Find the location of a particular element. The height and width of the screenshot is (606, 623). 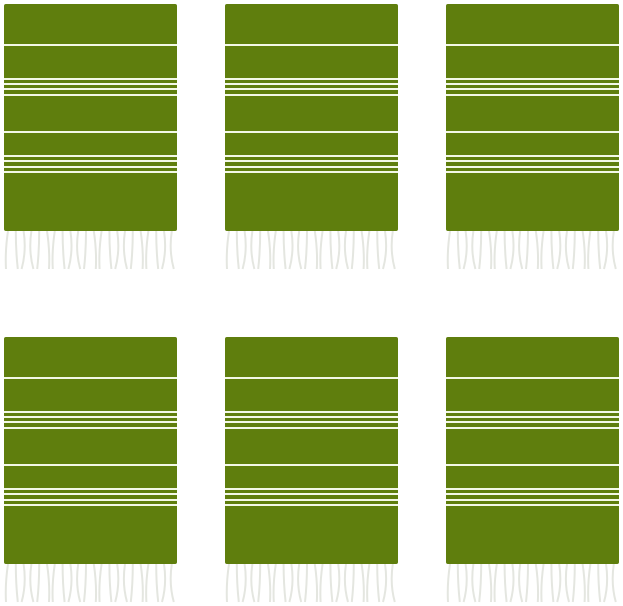

towel-body is located at coordinates (532, 450).